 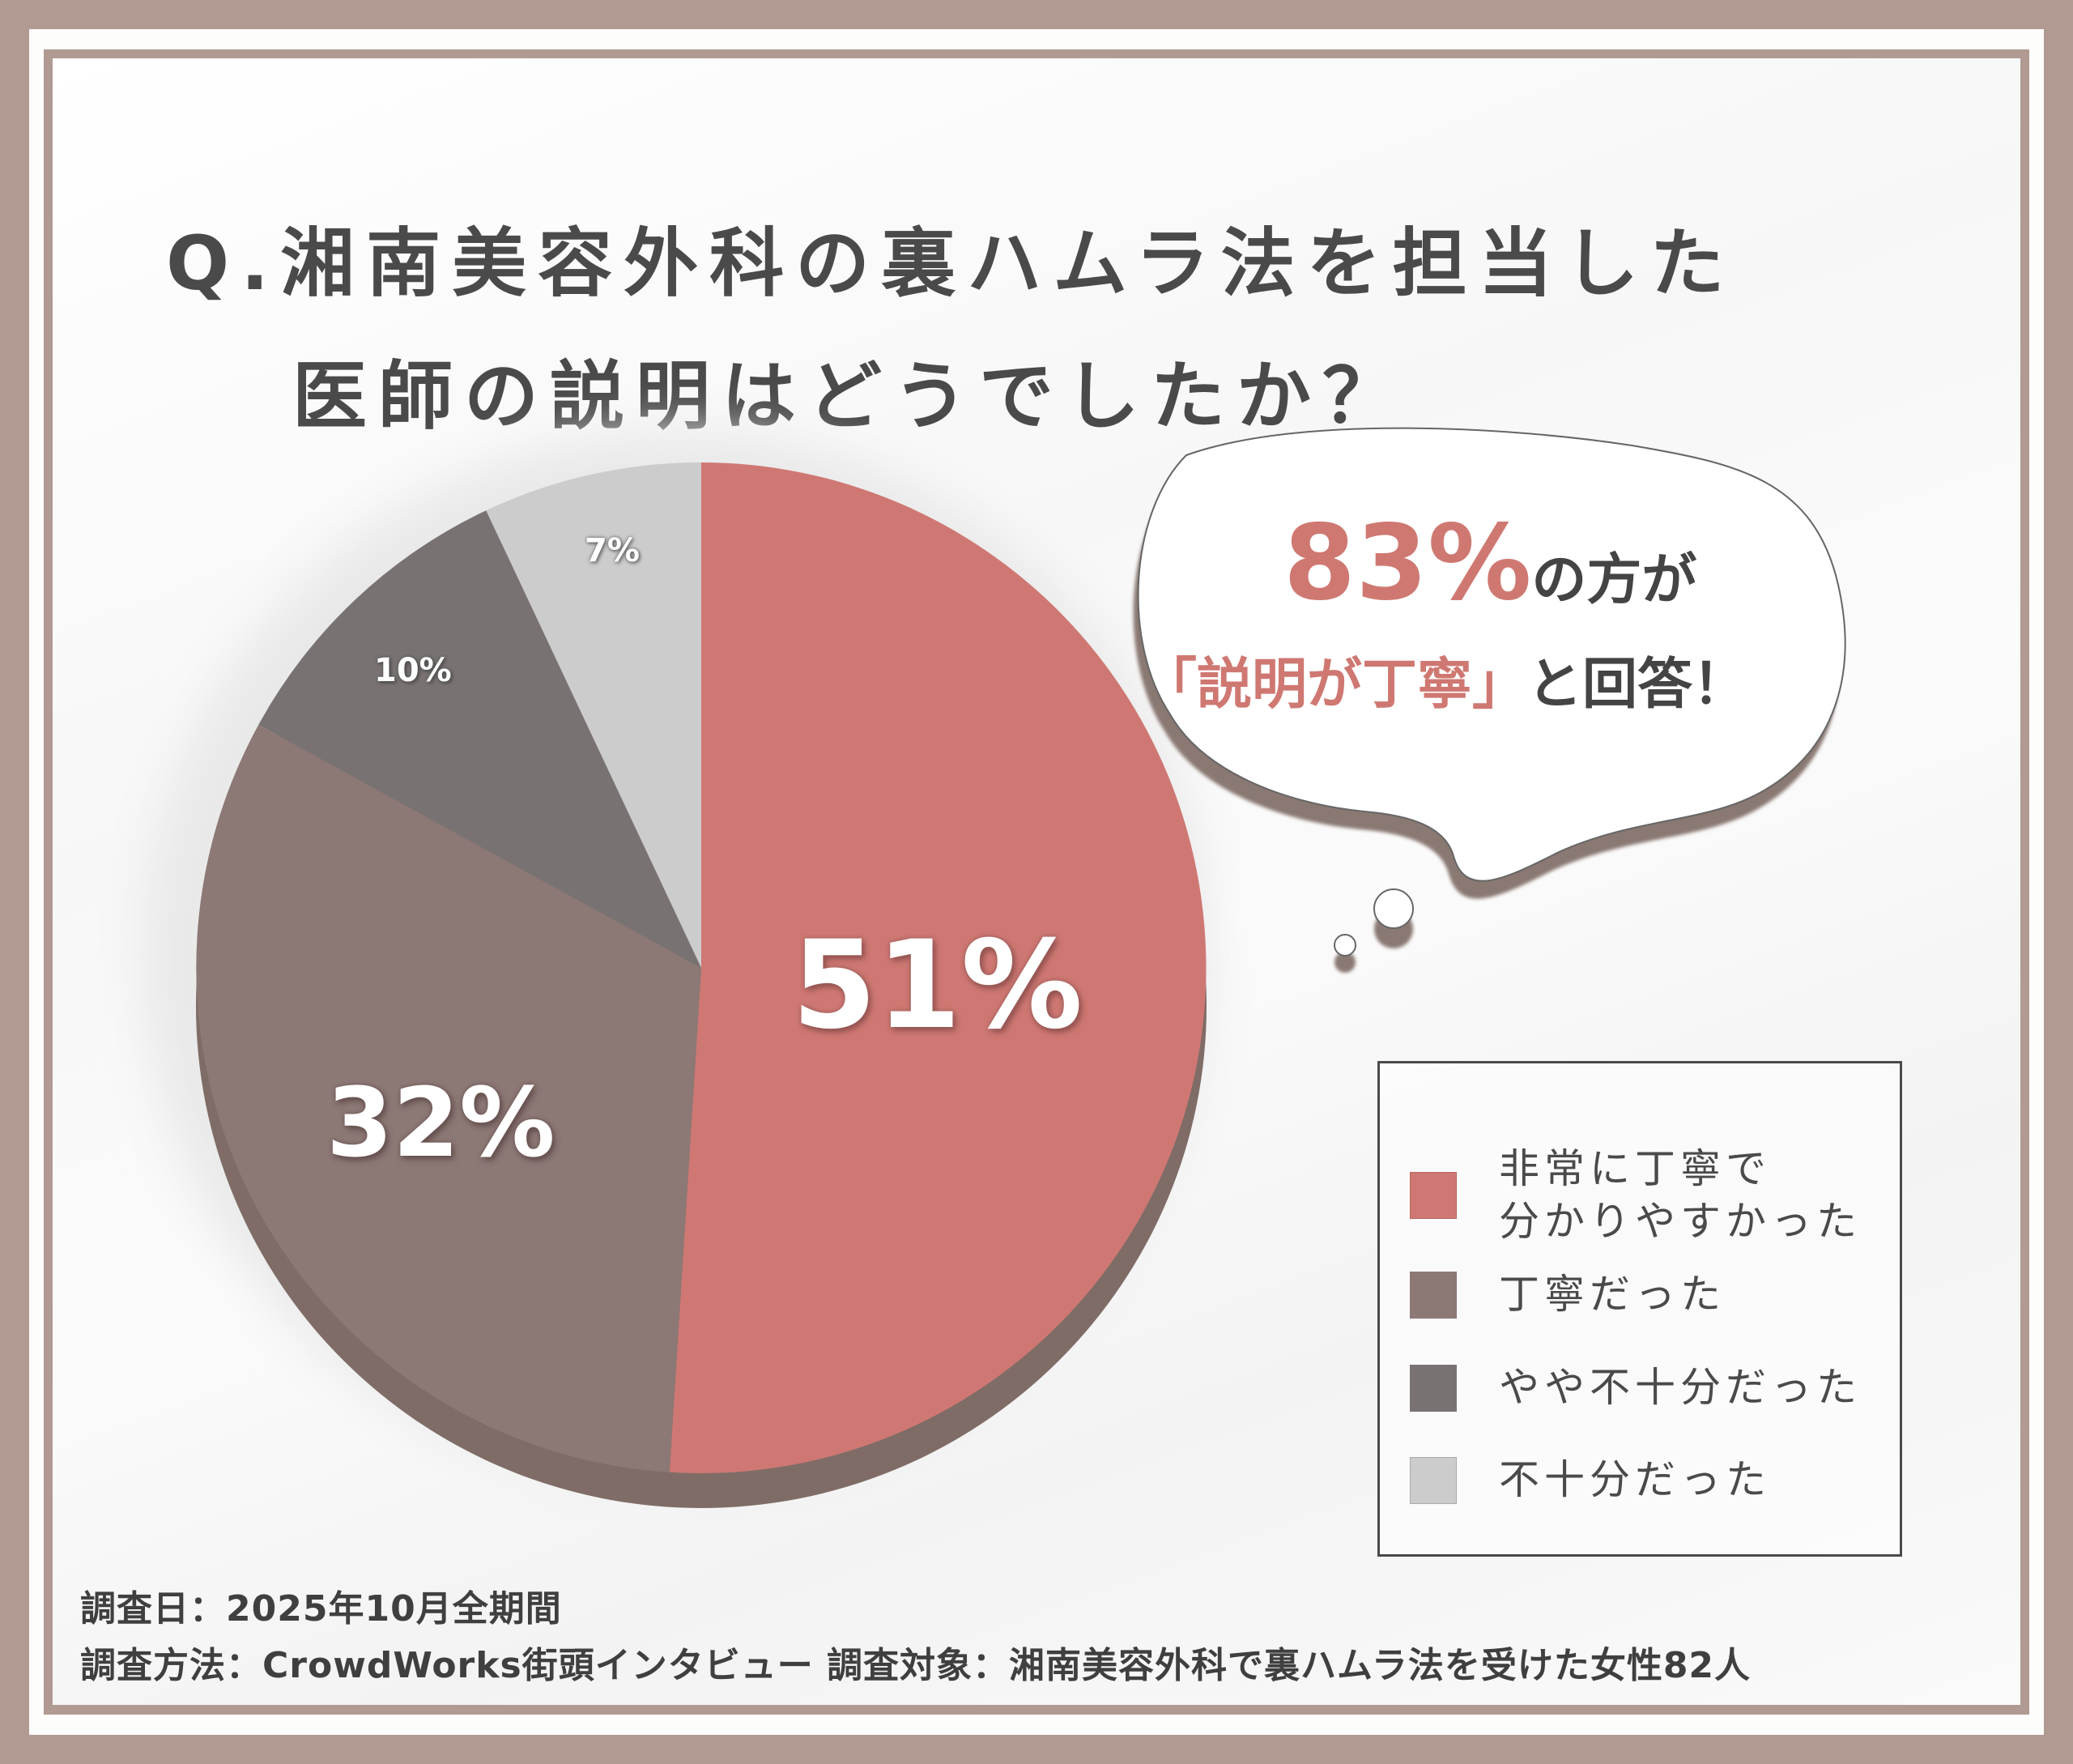 What do you see at coordinates (951, 263) in the screenshot?
I see `question-title-line1: Q.湘南美容外科の裏ハムラ法を担当した` at bounding box center [951, 263].